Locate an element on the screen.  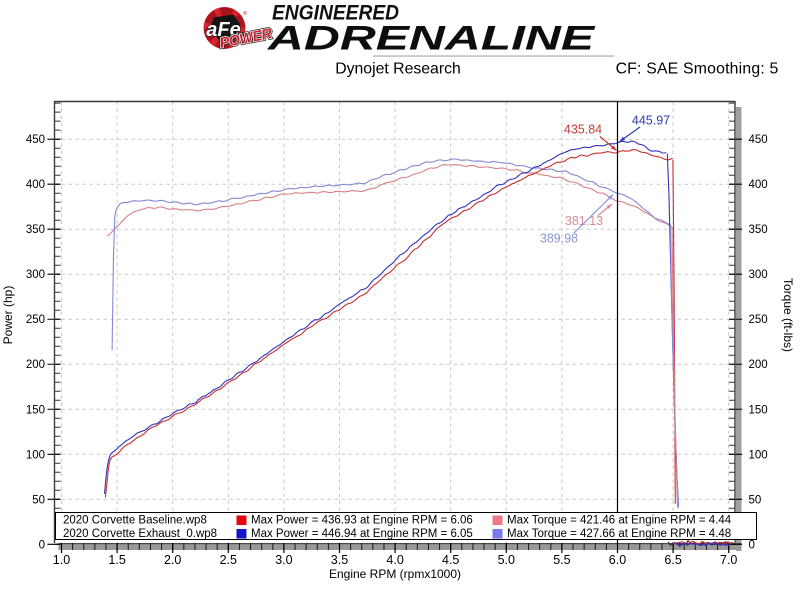
svg-text: Torque (ft-lbs) is located at coordinates (788, 315).